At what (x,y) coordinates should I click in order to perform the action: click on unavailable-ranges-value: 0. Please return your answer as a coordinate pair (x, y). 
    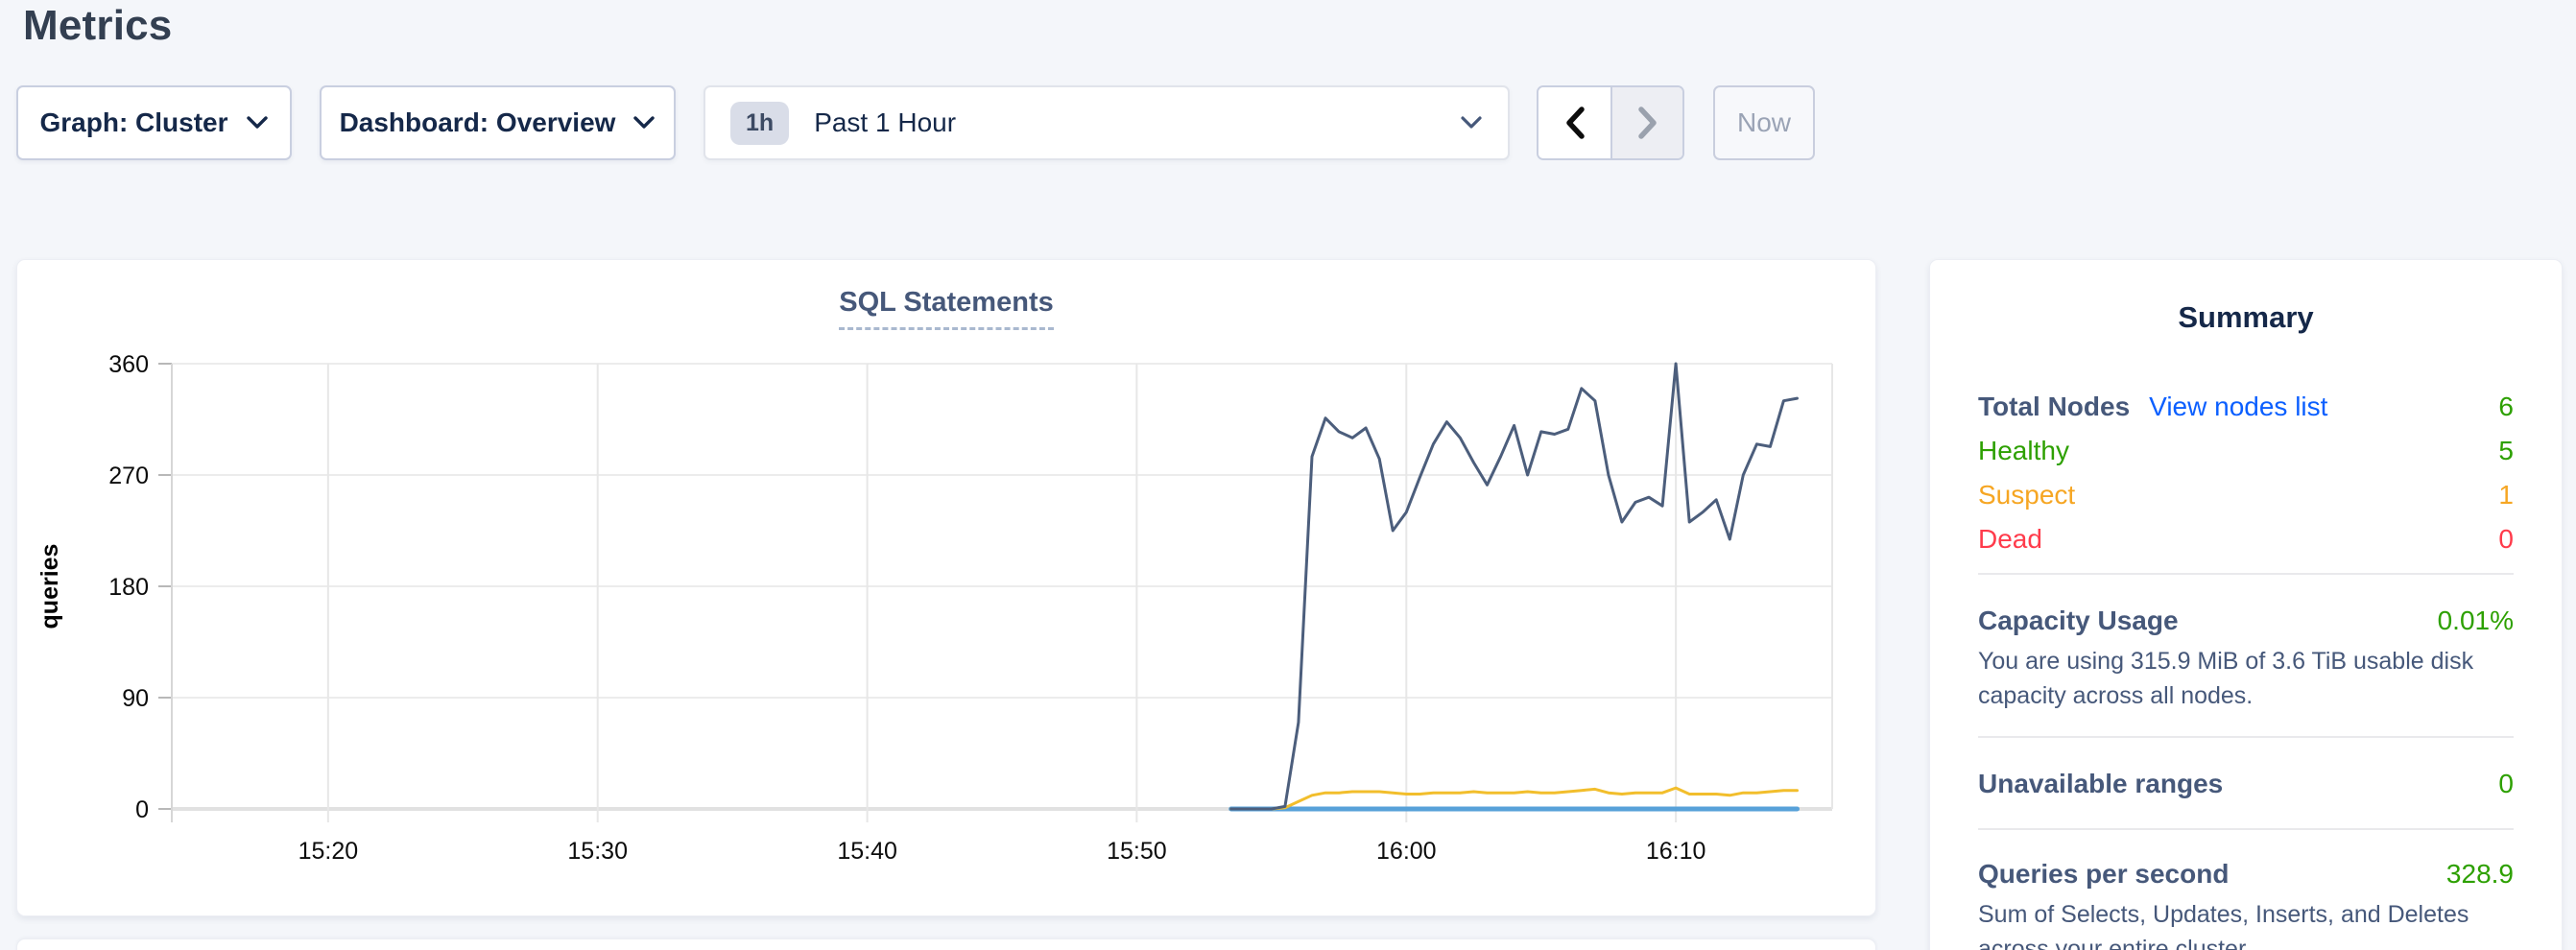
    Looking at the image, I should click on (2506, 783).